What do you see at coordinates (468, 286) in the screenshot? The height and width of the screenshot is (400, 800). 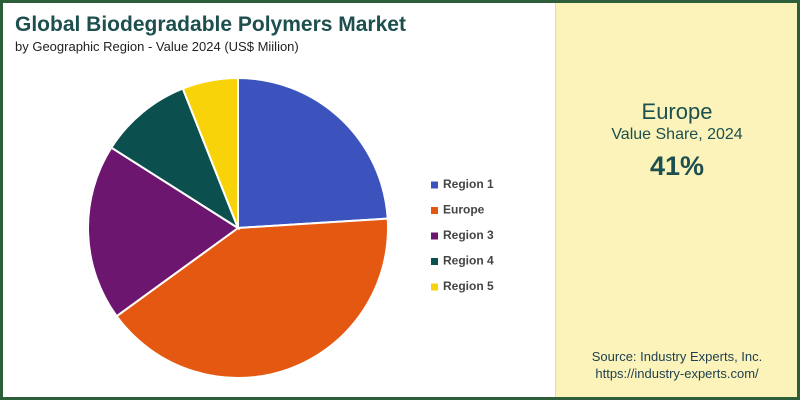 I see `legend-label: Region 5` at bounding box center [468, 286].